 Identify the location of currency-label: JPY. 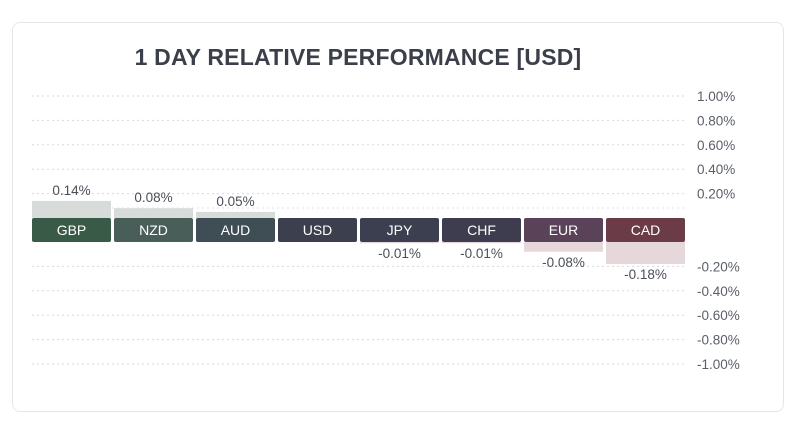
(400, 230).